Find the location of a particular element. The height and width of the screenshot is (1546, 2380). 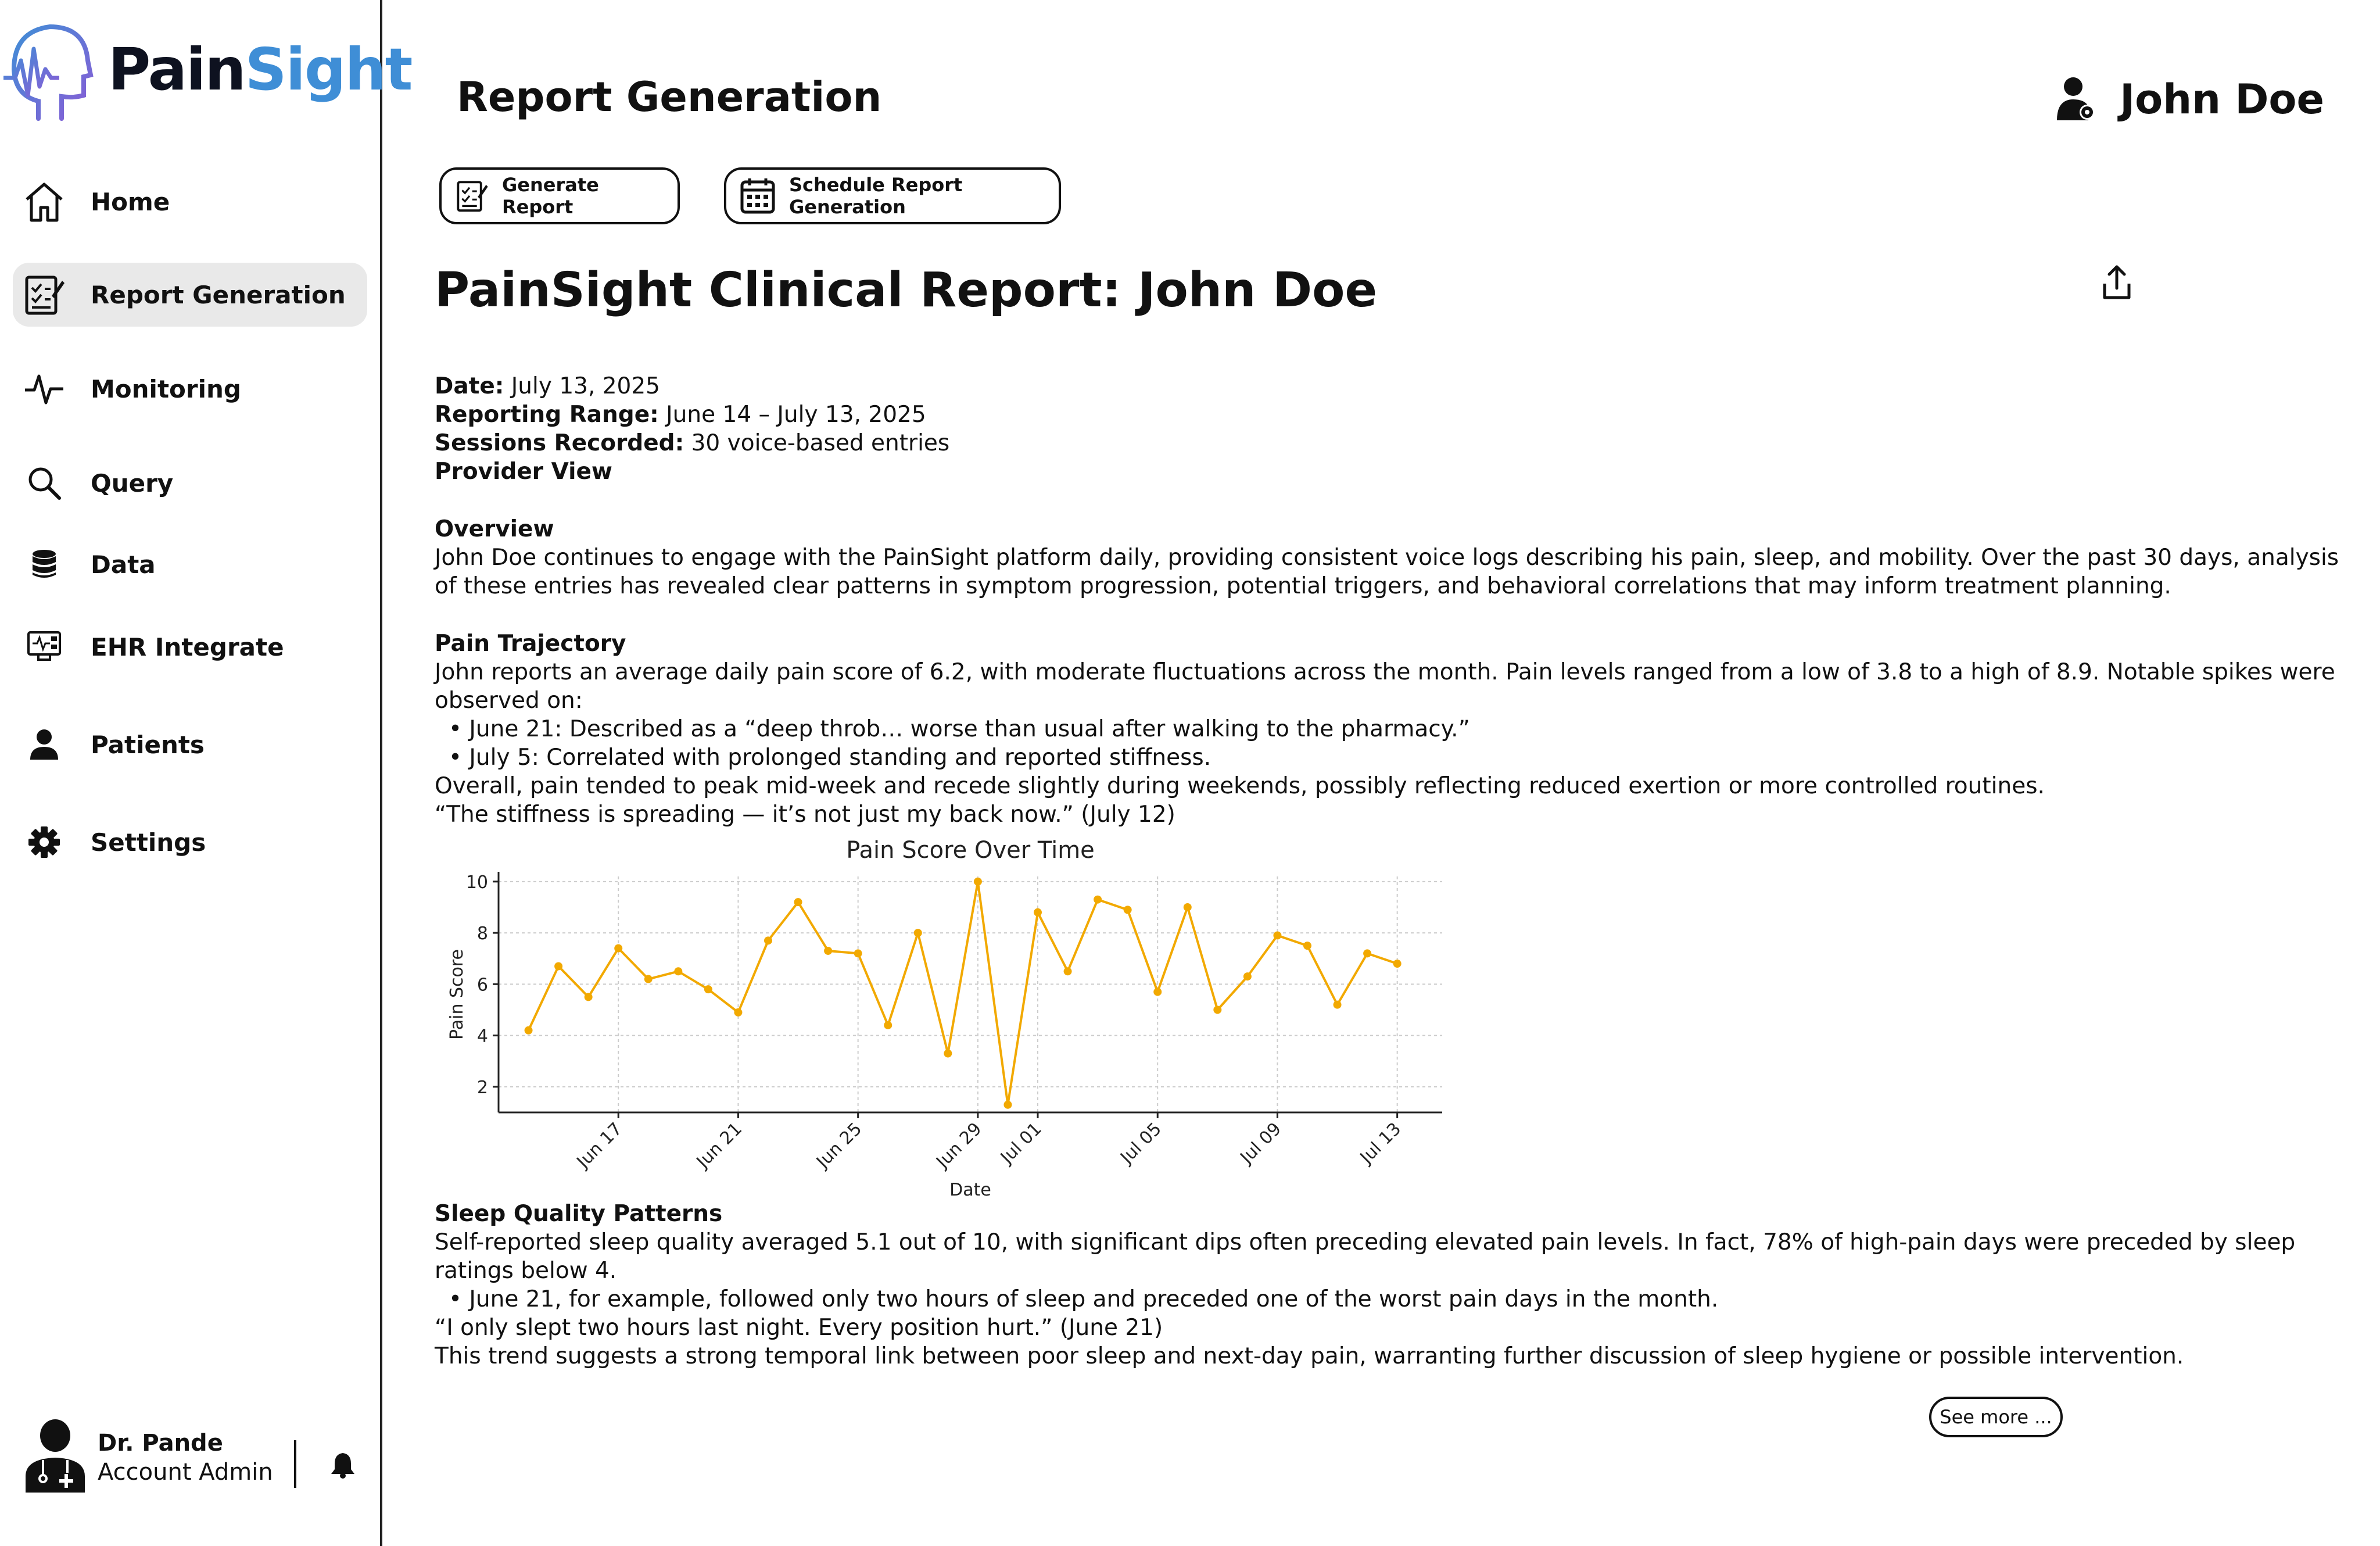

sidebar-item-ehr-integrate: EHR Integrate is located at coordinates (190, 647).